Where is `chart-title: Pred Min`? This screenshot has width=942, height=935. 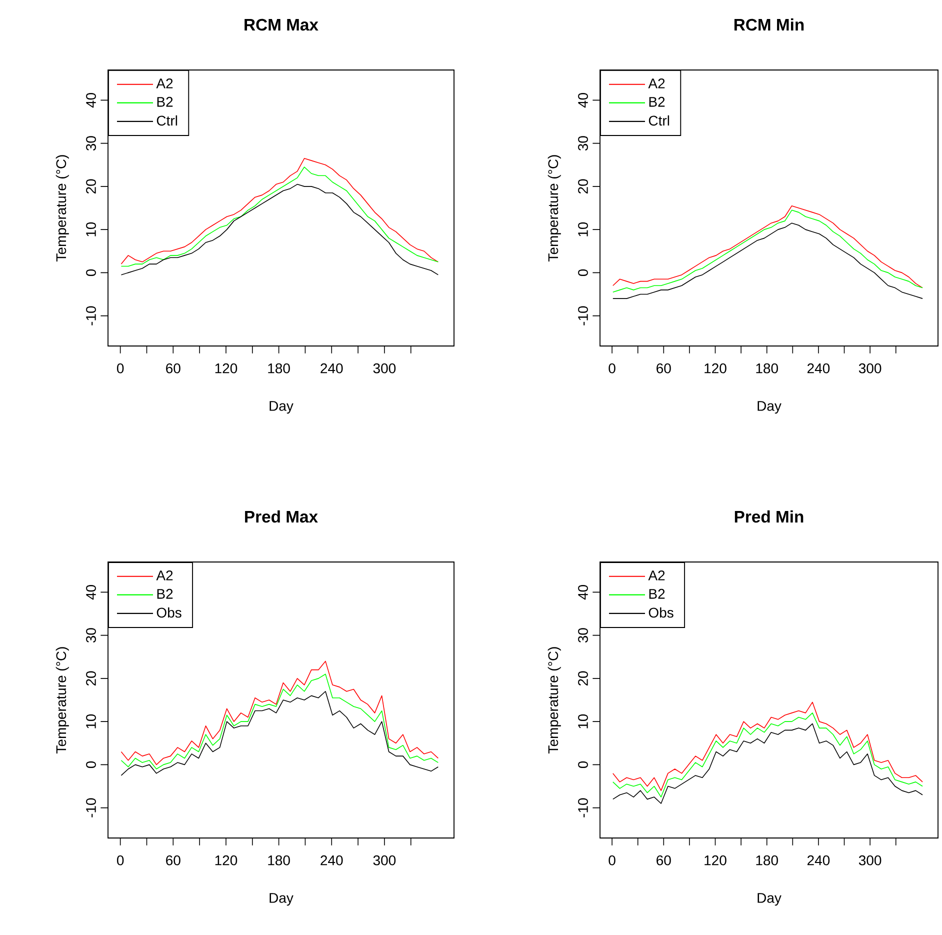 chart-title: Pred Min is located at coordinates (769, 516).